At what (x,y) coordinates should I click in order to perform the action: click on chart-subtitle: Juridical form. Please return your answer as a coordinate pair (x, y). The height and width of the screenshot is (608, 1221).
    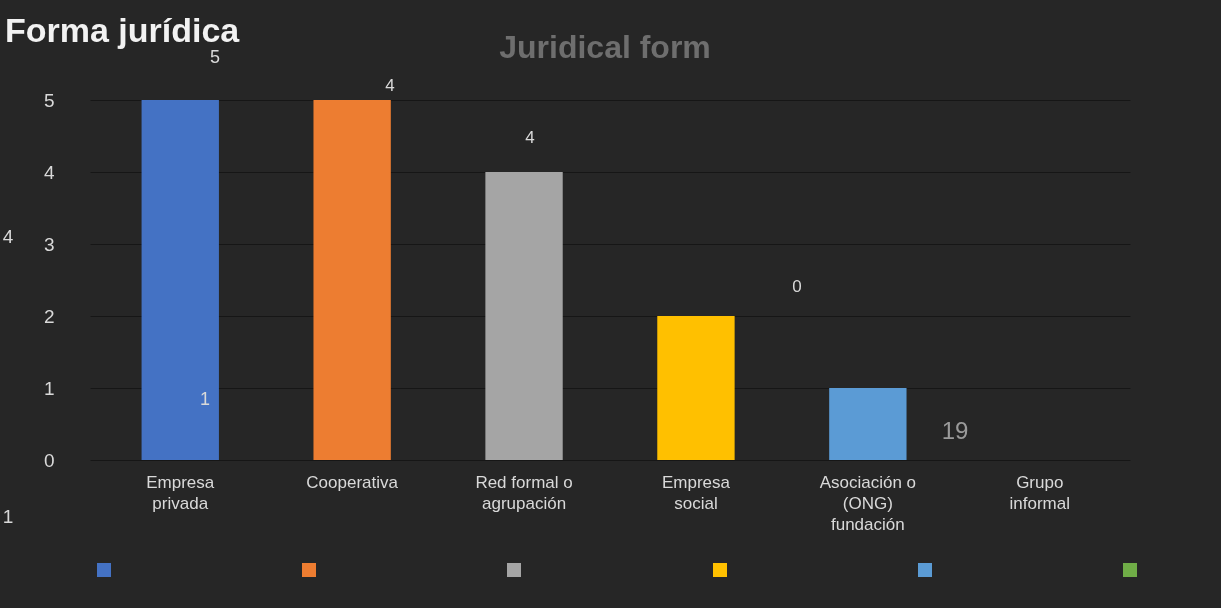
    Looking at the image, I should click on (605, 47).